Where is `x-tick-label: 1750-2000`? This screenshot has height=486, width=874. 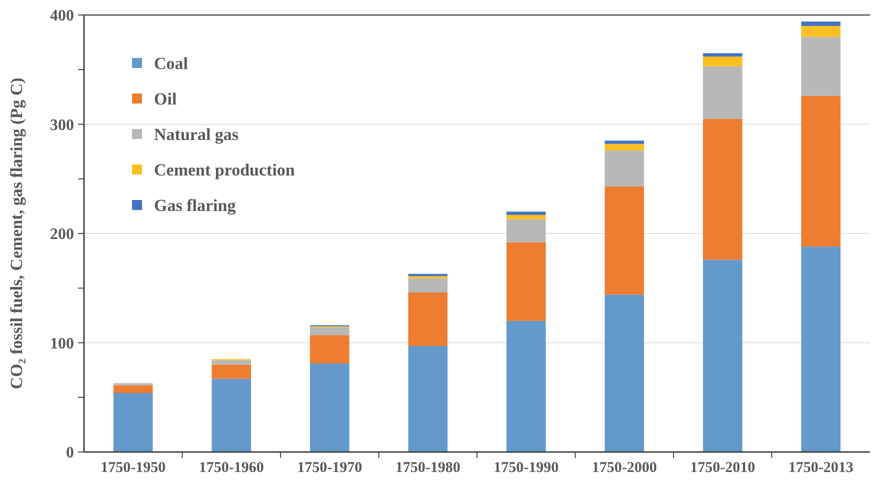 x-tick-label: 1750-2000 is located at coordinates (624, 468).